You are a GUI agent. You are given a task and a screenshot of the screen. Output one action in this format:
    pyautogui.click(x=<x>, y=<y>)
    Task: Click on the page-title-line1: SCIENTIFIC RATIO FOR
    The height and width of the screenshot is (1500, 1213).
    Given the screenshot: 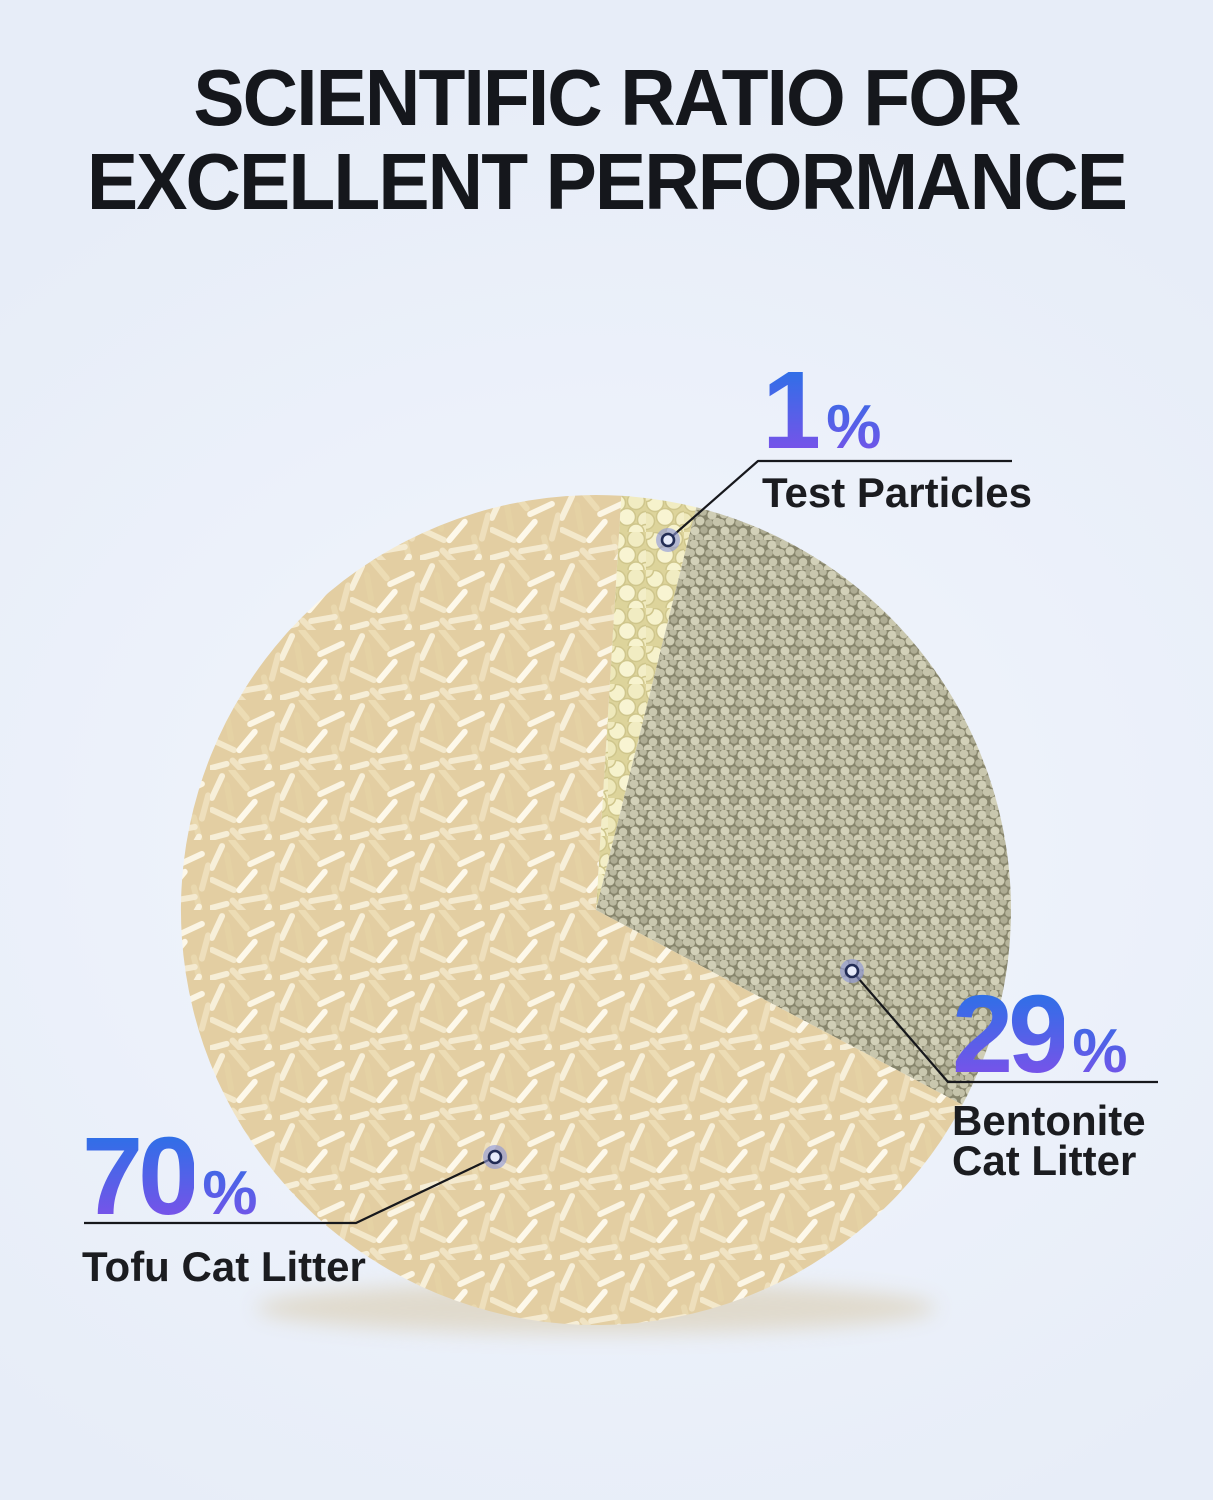 What is the action you would take?
    pyautogui.click(x=607, y=97)
    